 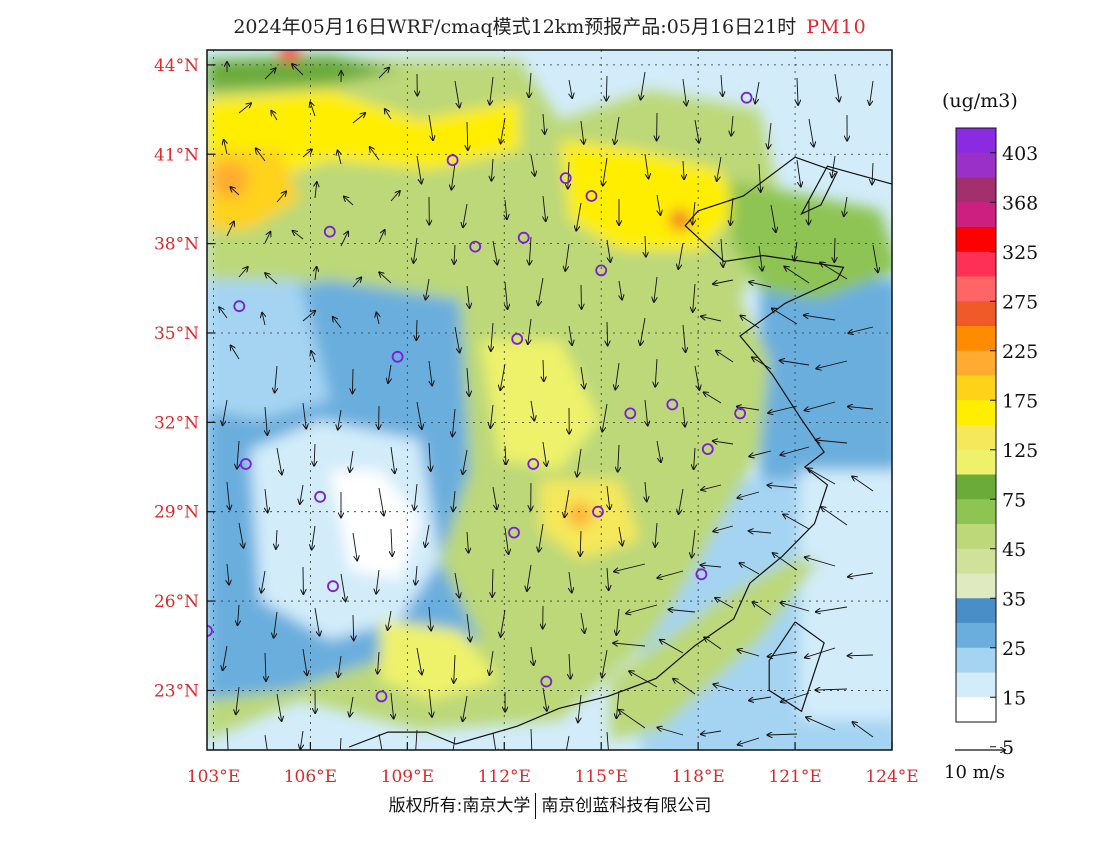 What do you see at coordinates (1020, 302) in the screenshot?
I see `colorbar-label: 275` at bounding box center [1020, 302].